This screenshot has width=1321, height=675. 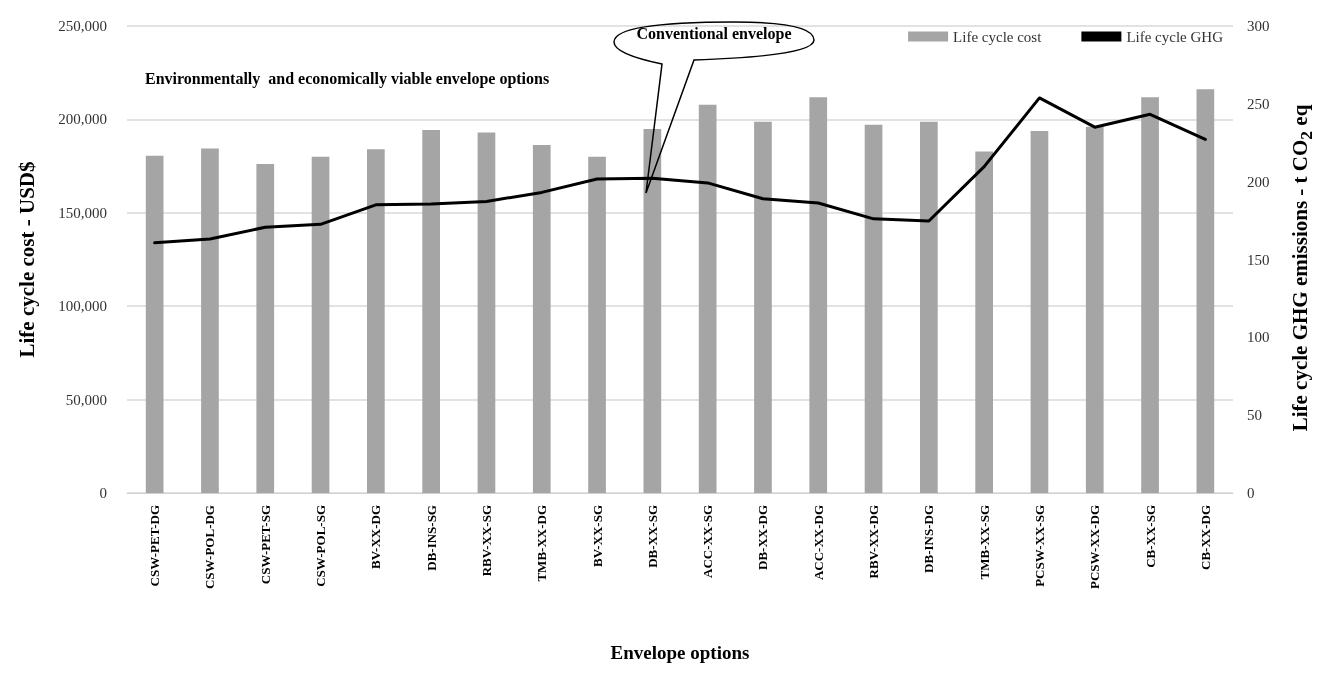 What do you see at coordinates (998, 36) in the screenshot?
I see `legend-label: Life cycle cost` at bounding box center [998, 36].